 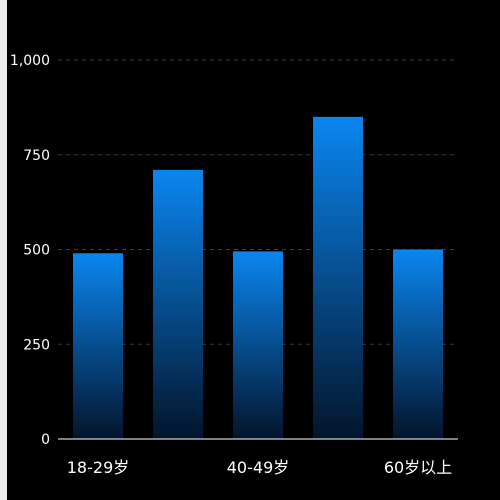 I want to click on bar-30-39岁, so click(x=178, y=304).